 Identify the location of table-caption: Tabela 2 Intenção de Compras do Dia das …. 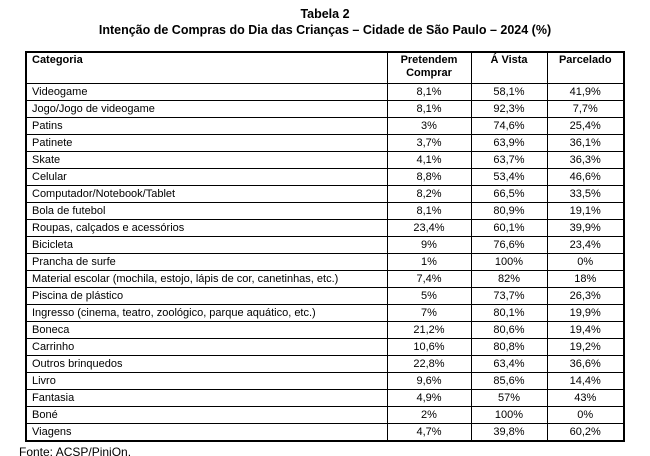
(325, 19).